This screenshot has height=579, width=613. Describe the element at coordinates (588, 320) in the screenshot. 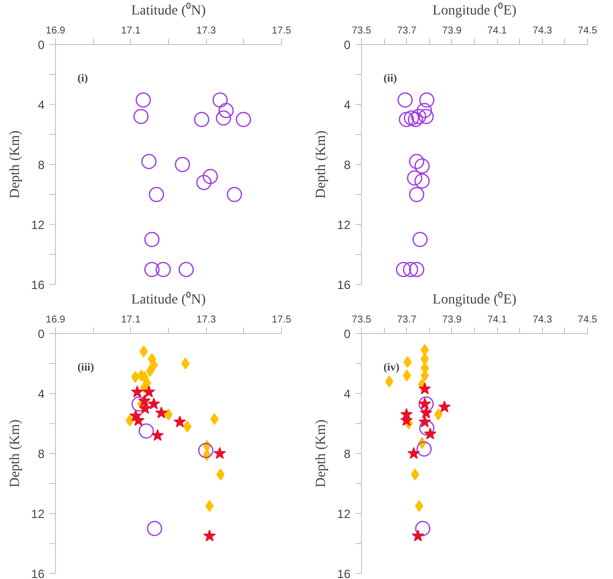

I see `x-tick-label: 74.5` at that location.